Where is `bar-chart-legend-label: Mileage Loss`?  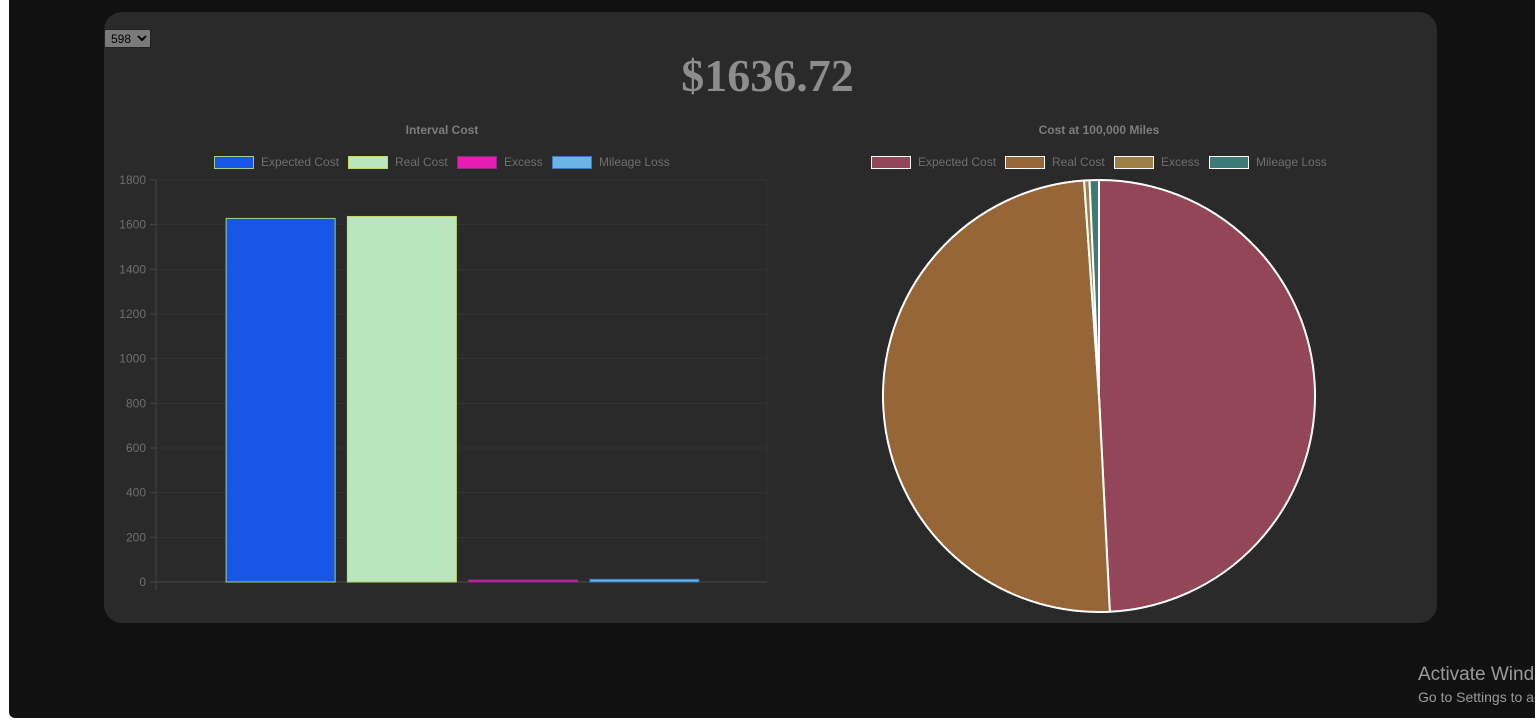
bar-chart-legend-label: Mileage Loss is located at coordinates (634, 162).